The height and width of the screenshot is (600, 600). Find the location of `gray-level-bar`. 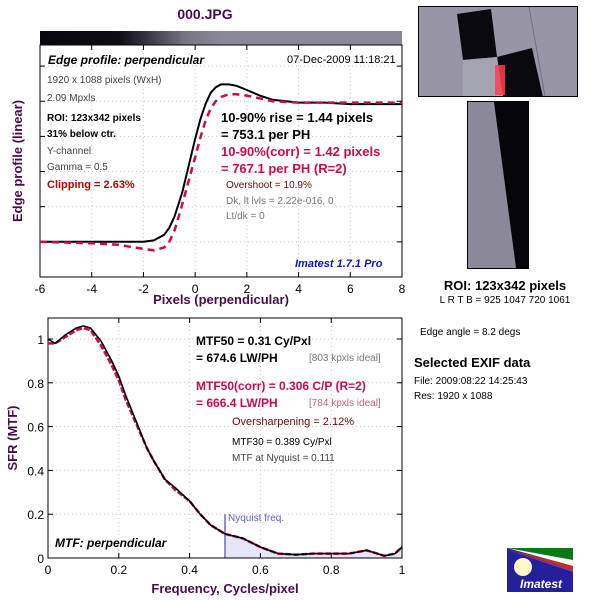

gray-level-bar is located at coordinates (221, 38).